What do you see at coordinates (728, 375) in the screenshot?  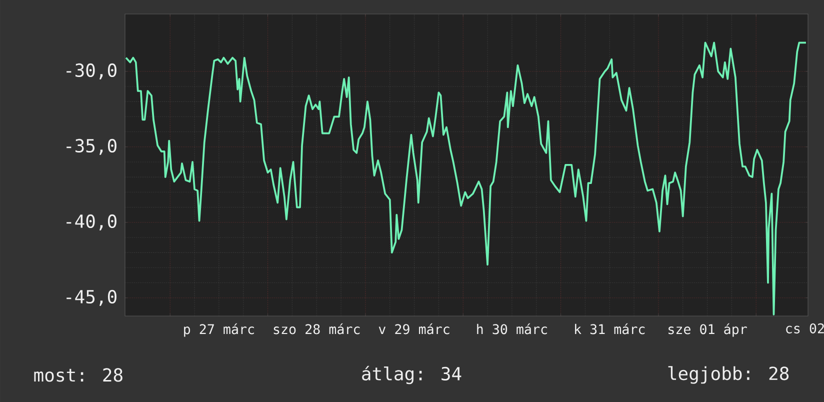 I see `text: legjobb: 28` at bounding box center [728, 375].